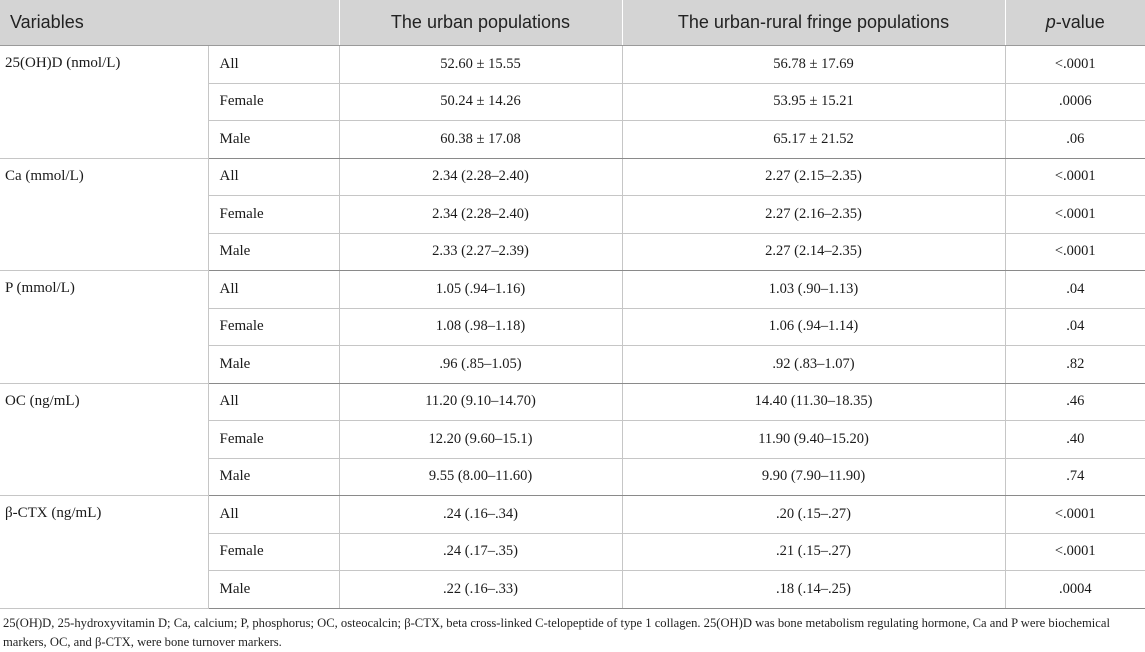  Describe the element at coordinates (1075, 439) in the screenshot. I see `p-value-cell: .40` at that location.